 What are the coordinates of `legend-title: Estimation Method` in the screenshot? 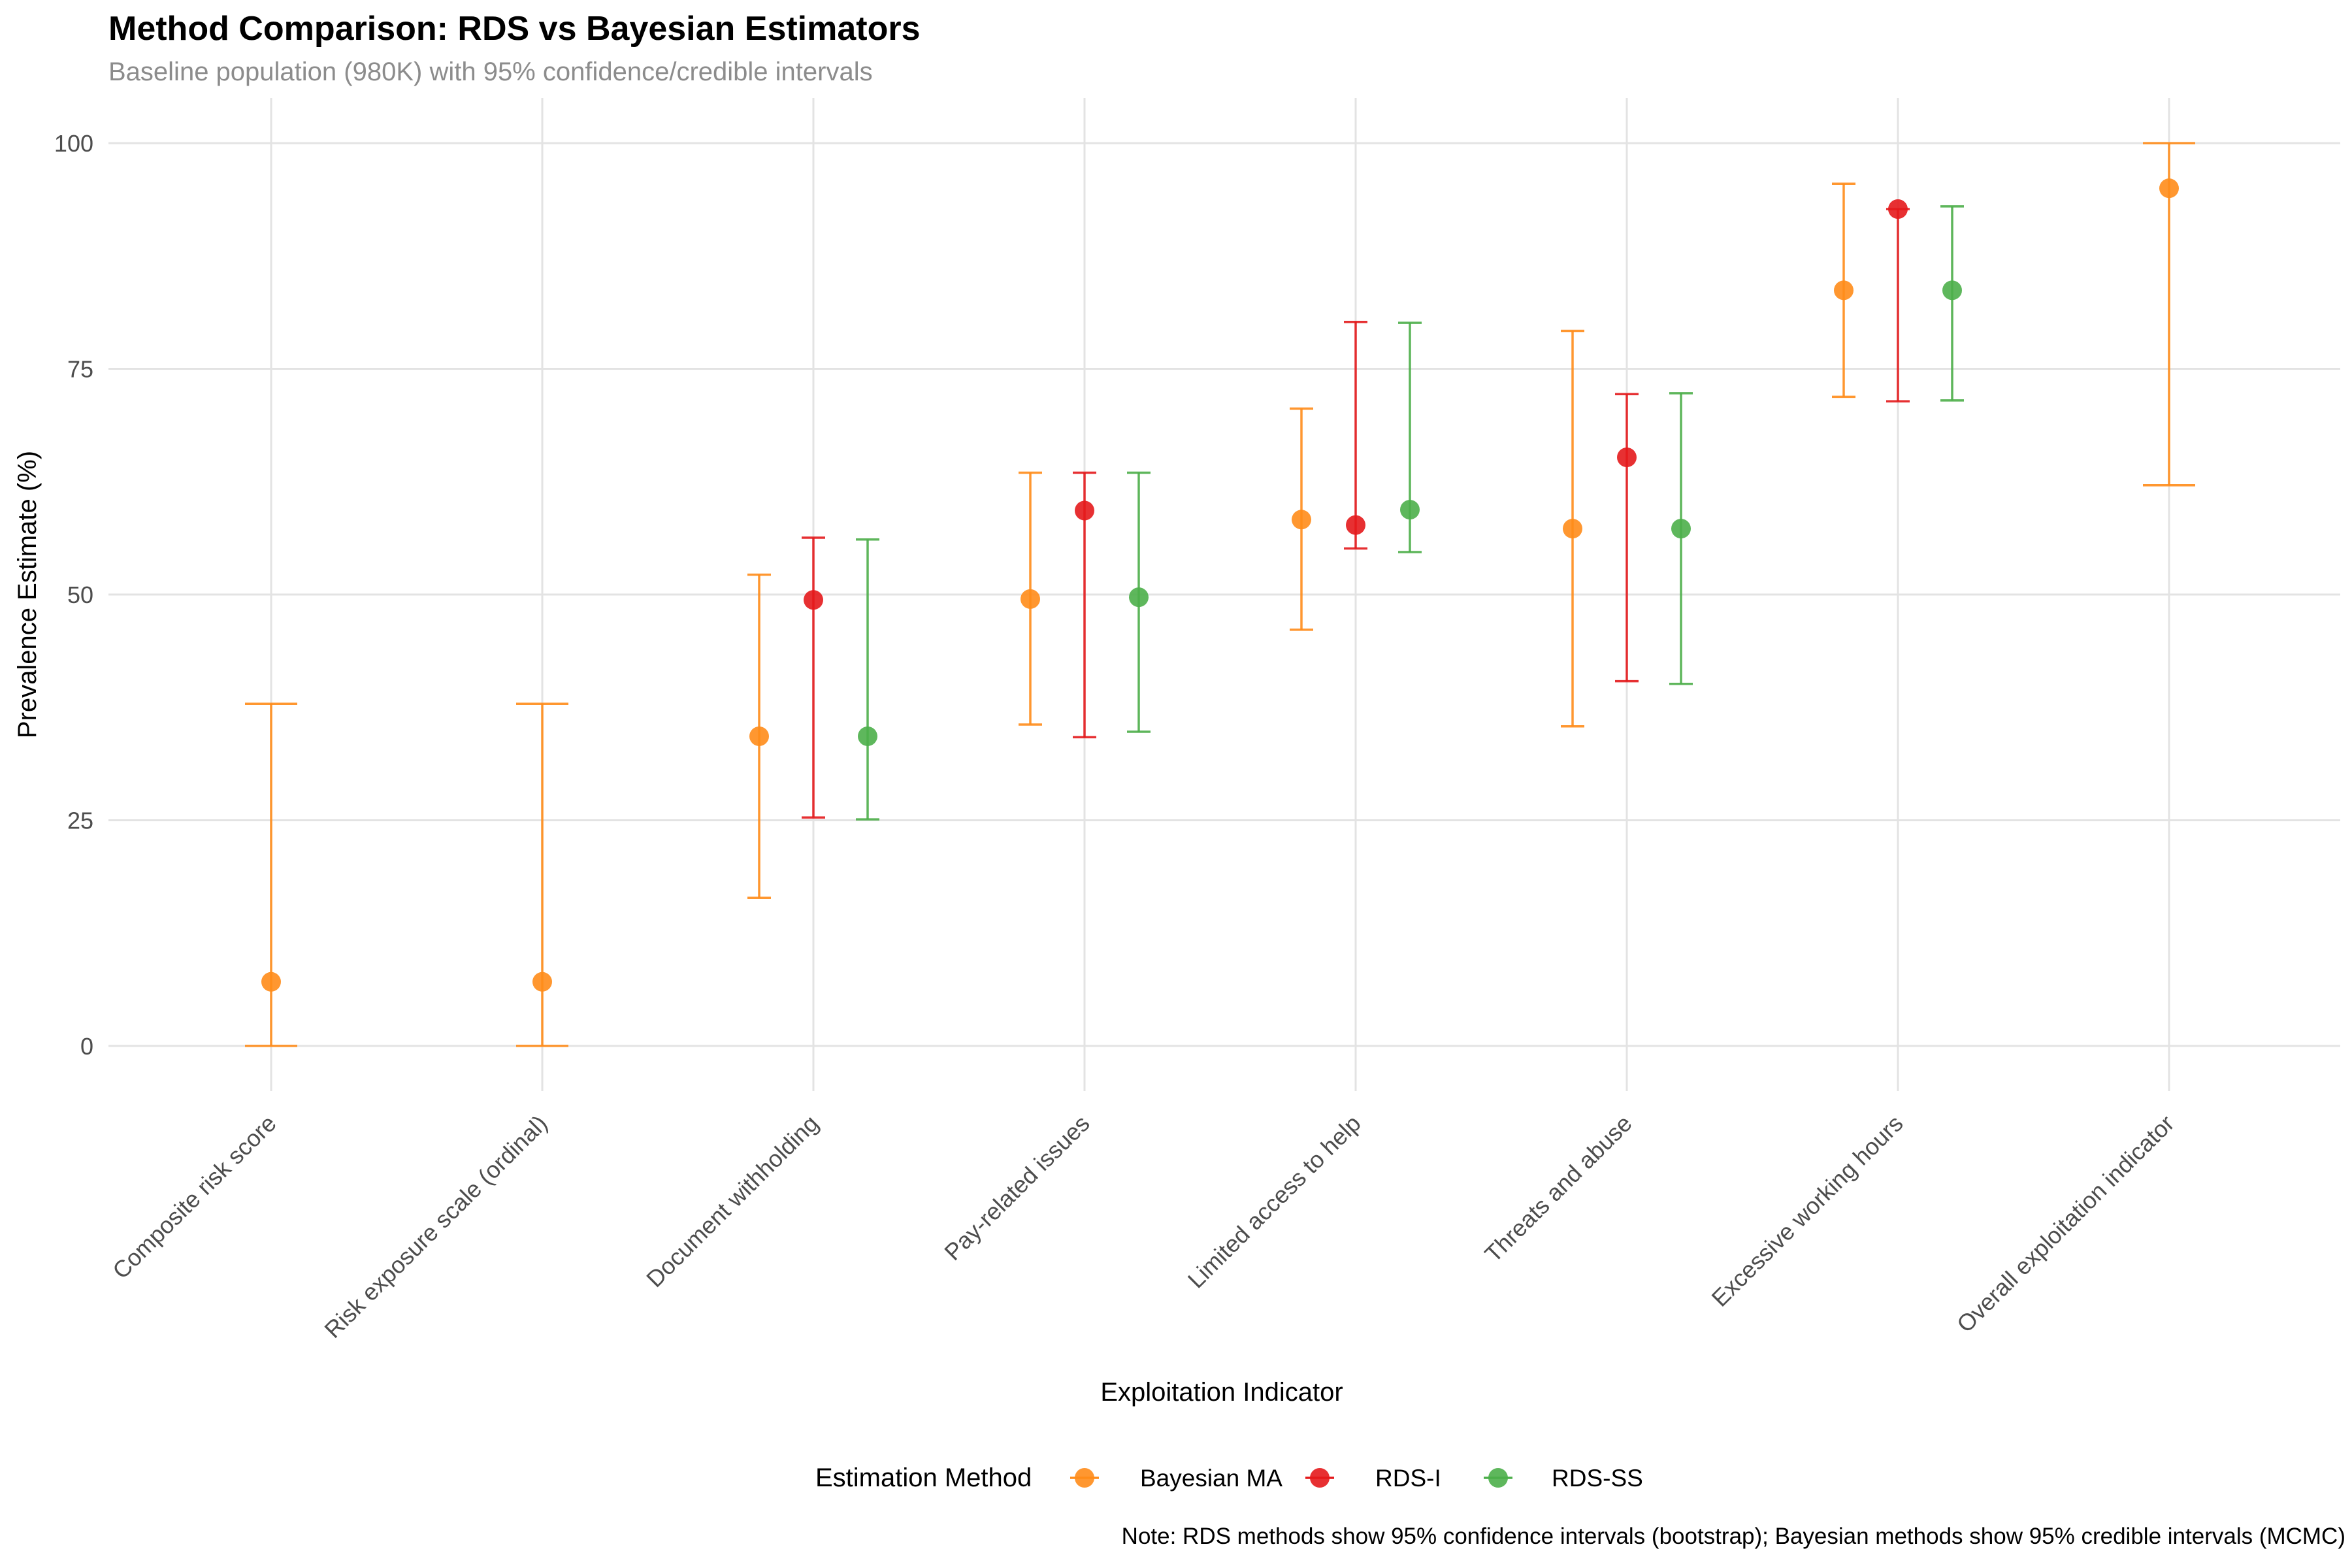 It's located at (923, 1477).